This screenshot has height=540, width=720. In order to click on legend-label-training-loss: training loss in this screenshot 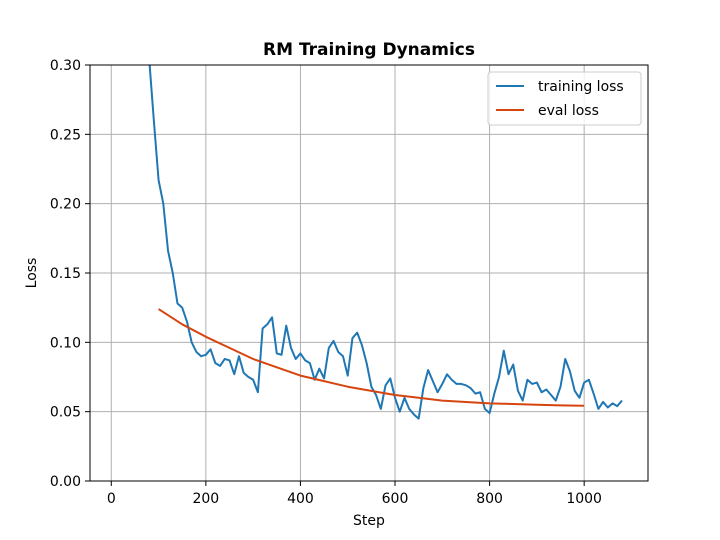, I will do `click(581, 87)`.